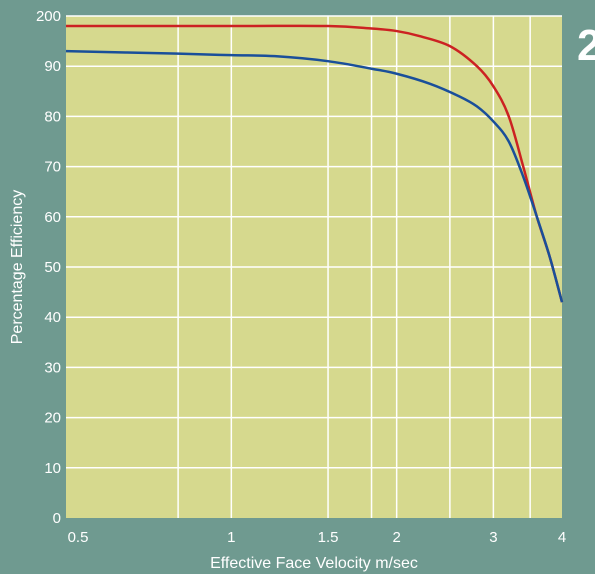 Image resolution: width=595 pixels, height=574 pixels. Describe the element at coordinates (586, 45) in the screenshot. I see `corner-number: 2` at that location.